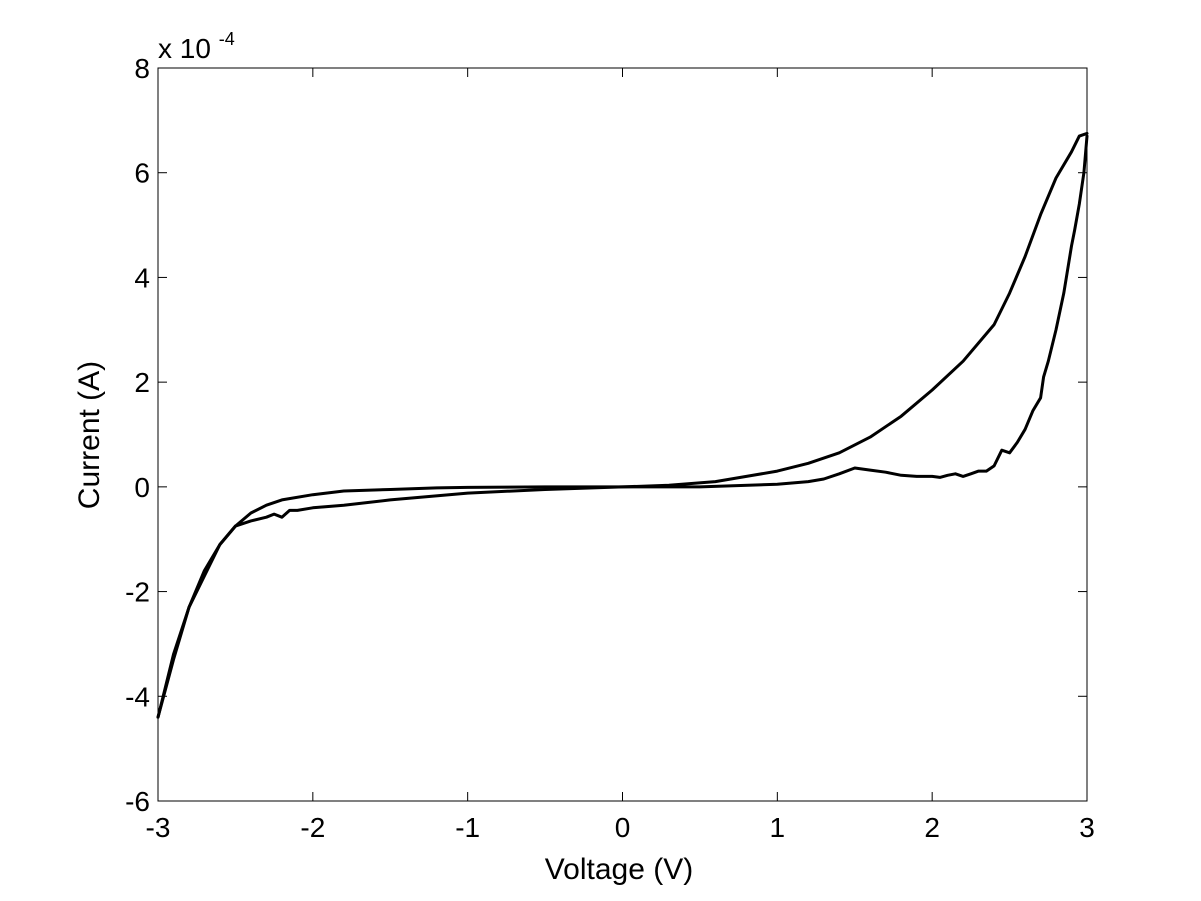  I want to click on x-tick-label: 0, so click(623, 827).